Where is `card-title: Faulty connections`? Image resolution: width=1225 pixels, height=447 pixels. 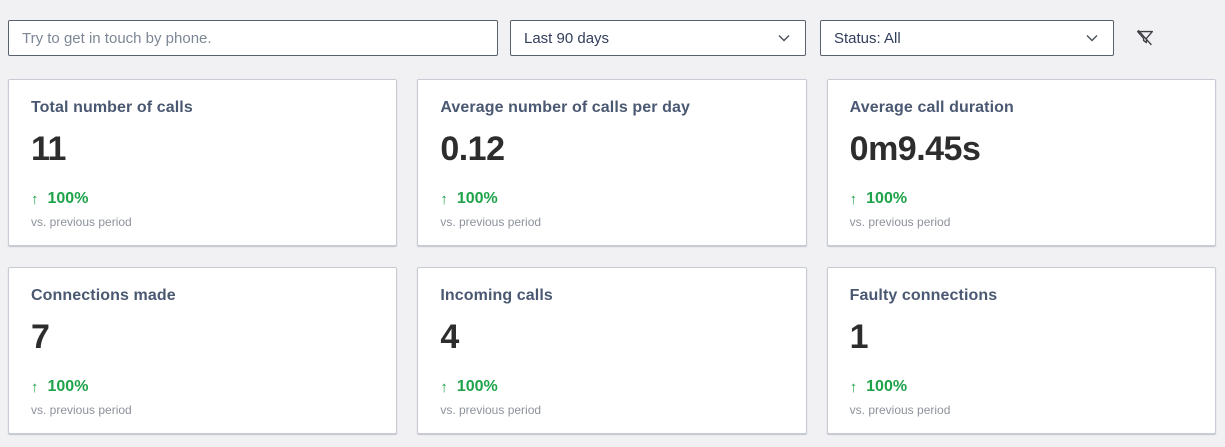 card-title: Faulty connections is located at coordinates (923, 295).